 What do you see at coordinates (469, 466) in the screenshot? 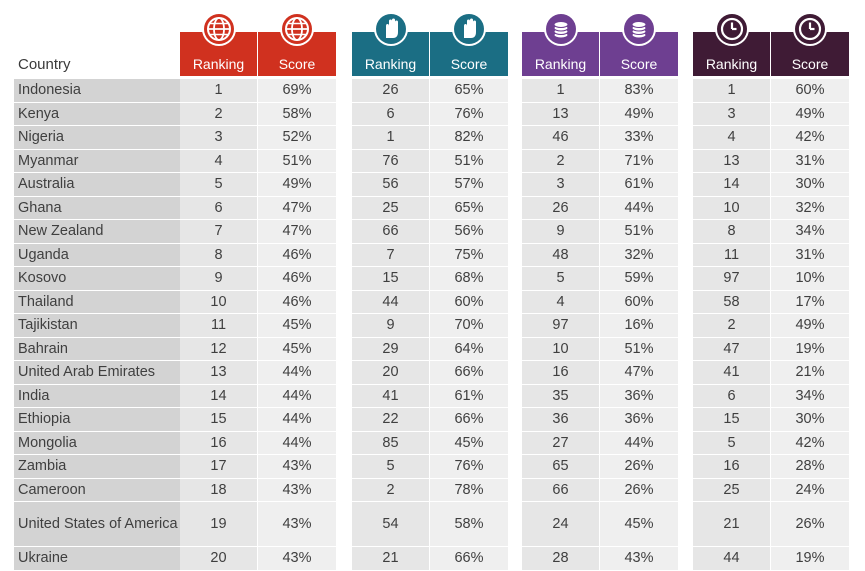
I see `score-cell: 76%` at bounding box center [469, 466].